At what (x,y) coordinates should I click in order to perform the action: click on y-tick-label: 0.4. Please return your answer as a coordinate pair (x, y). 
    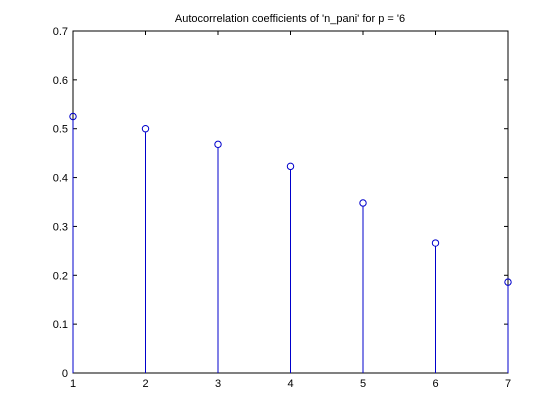
    Looking at the image, I should click on (60, 179).